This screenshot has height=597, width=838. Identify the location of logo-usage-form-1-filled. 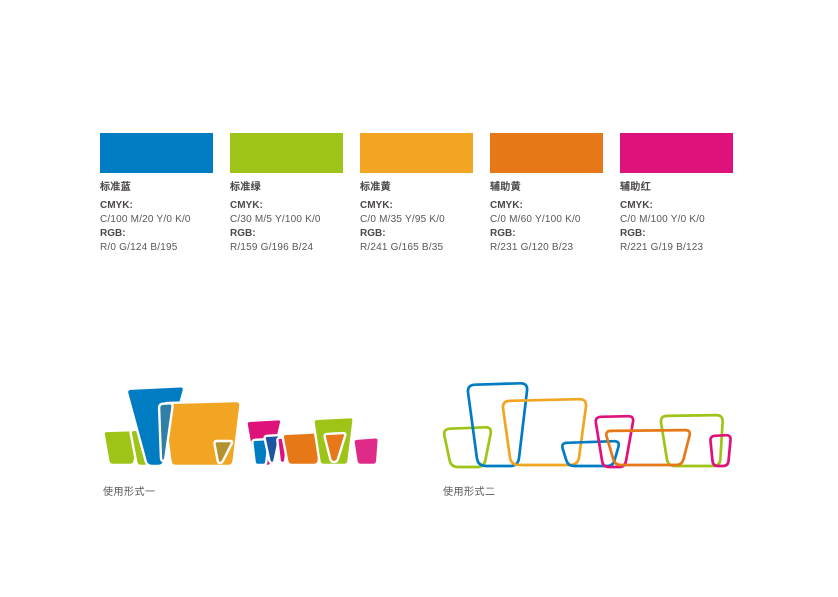
(241, 426).